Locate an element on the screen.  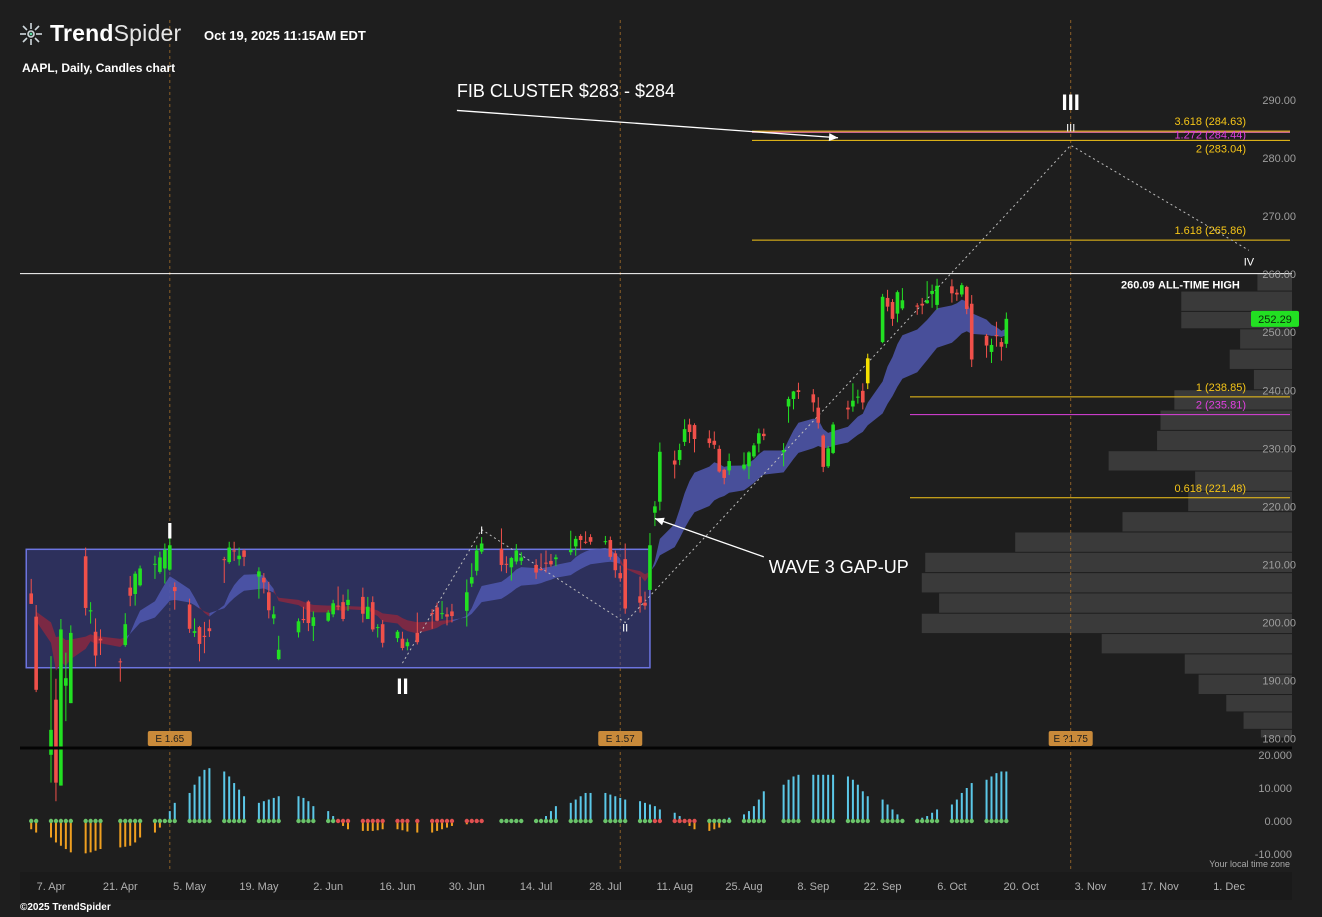
date-tick: 16. Jun is located at coordinates (397, 887).